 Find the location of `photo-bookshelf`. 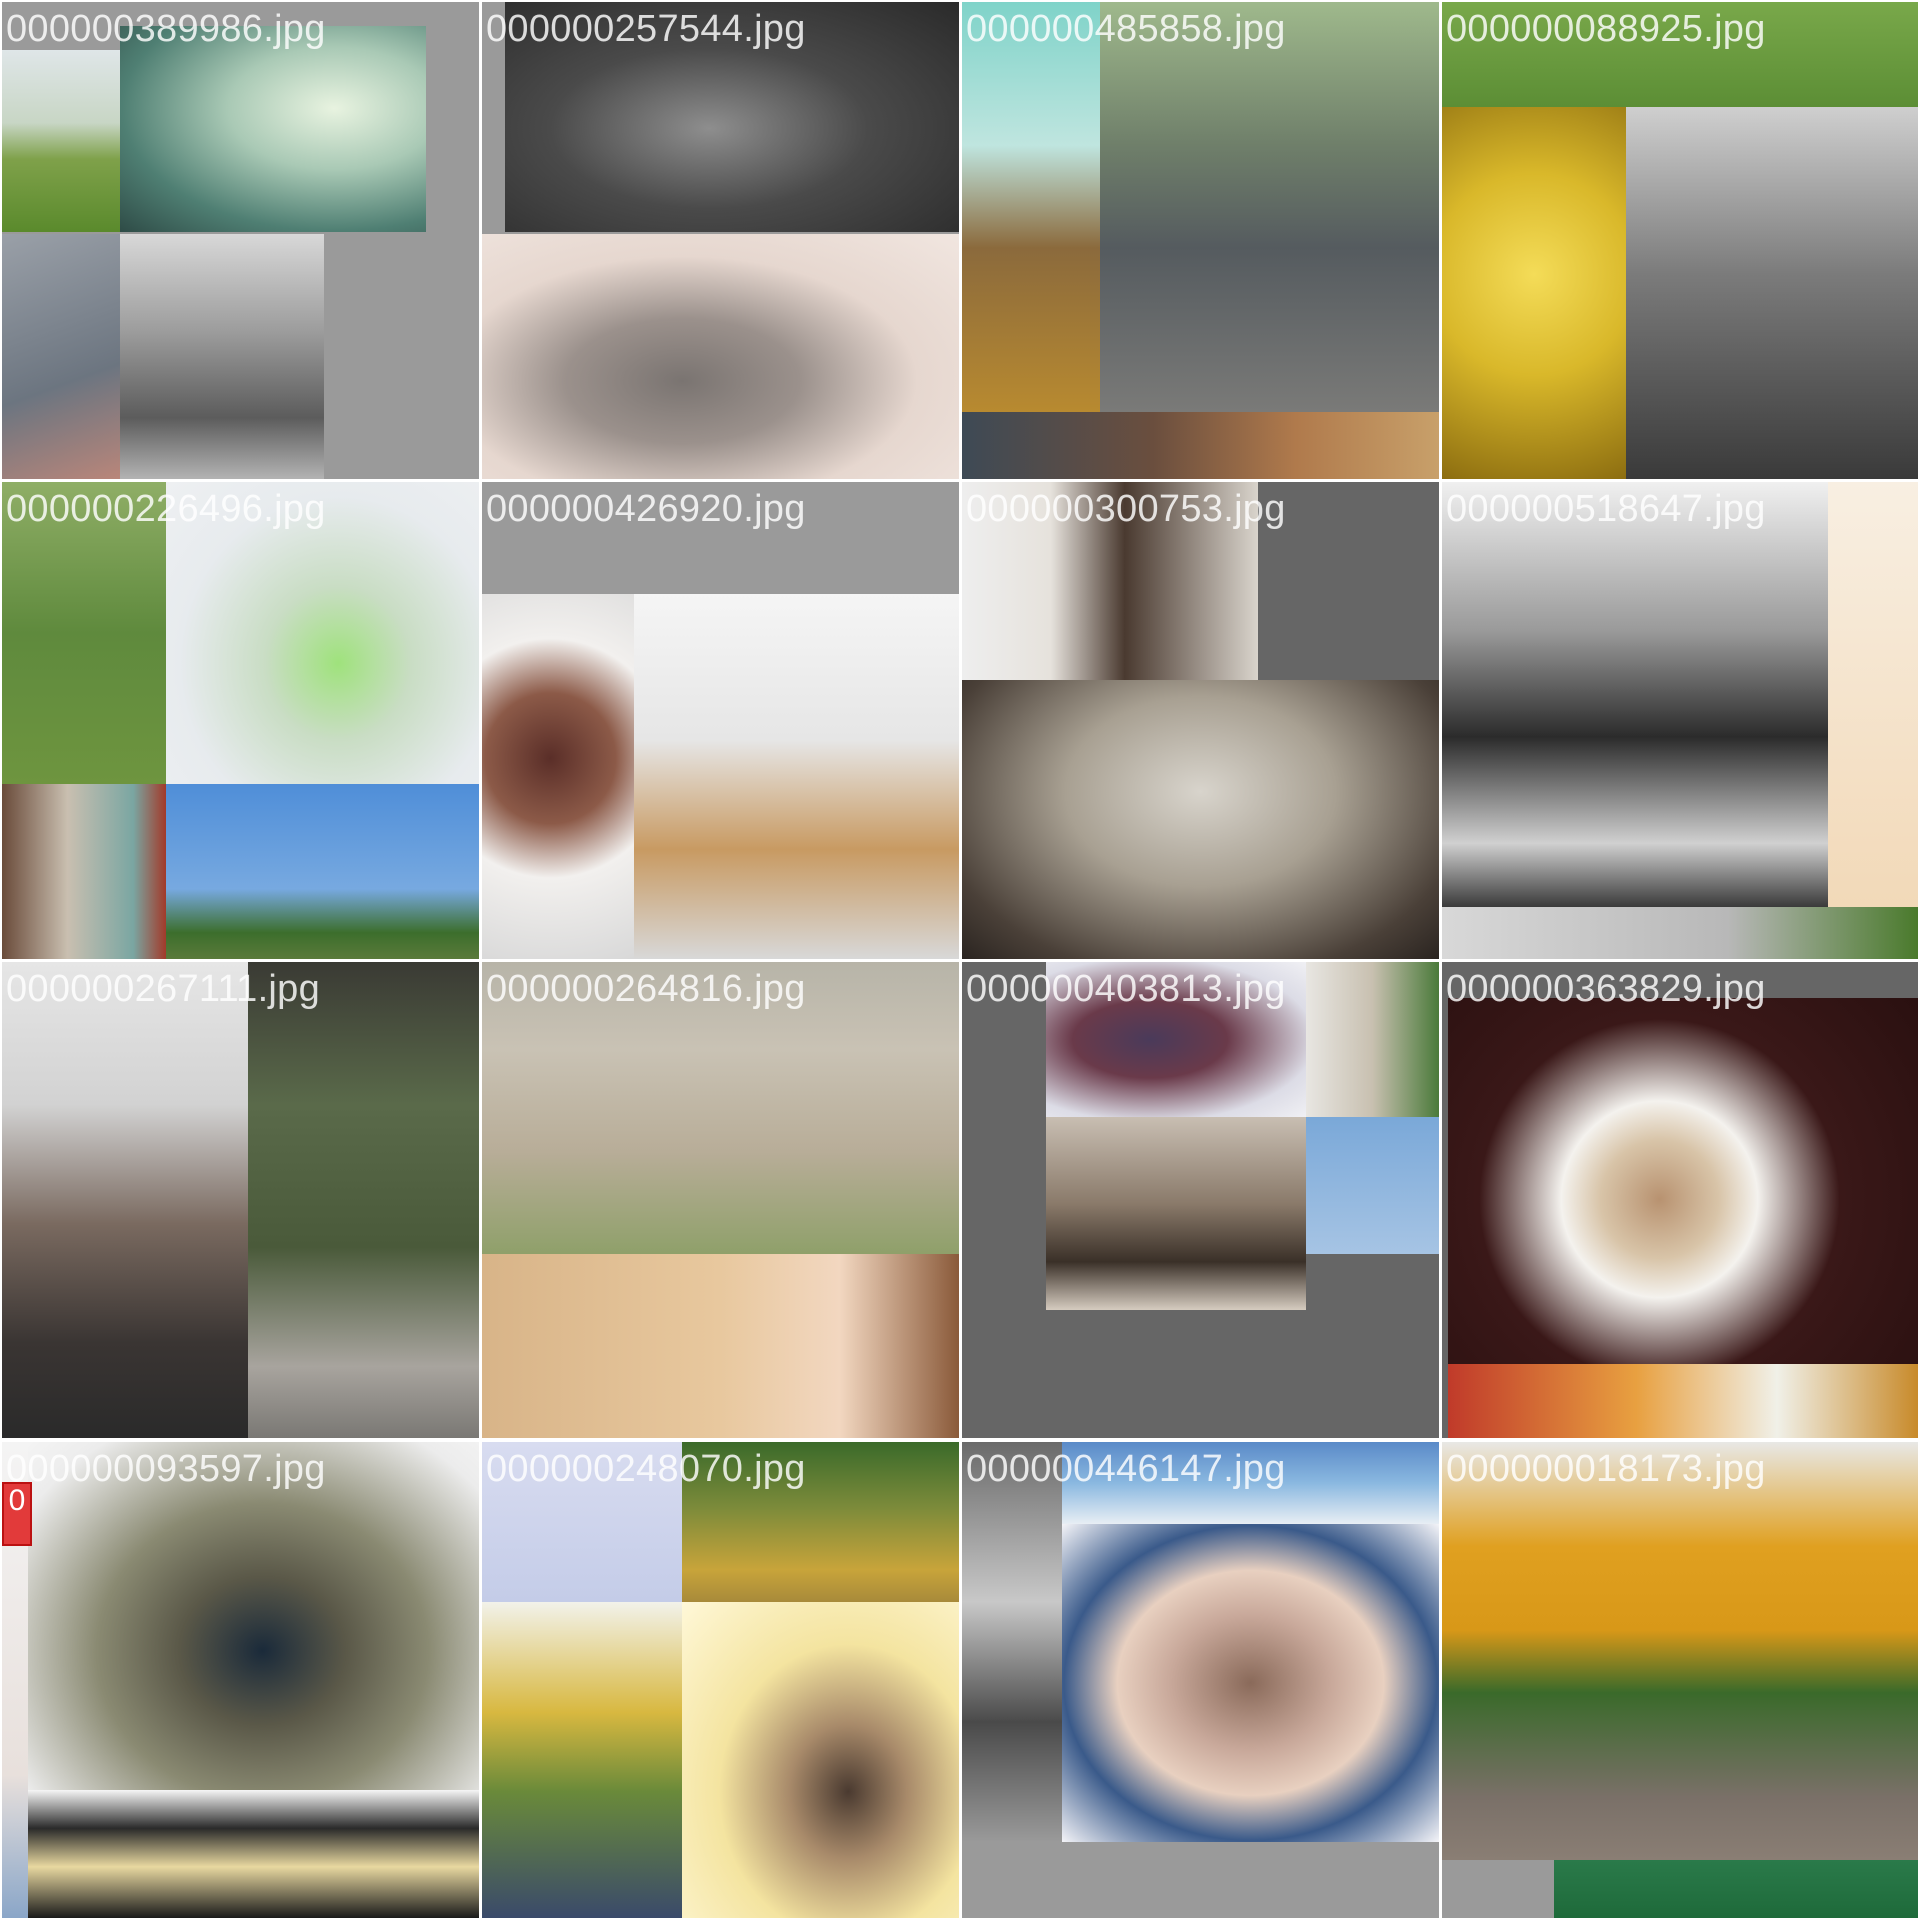

photo-bookshelf is located at coordinates (84, 871).